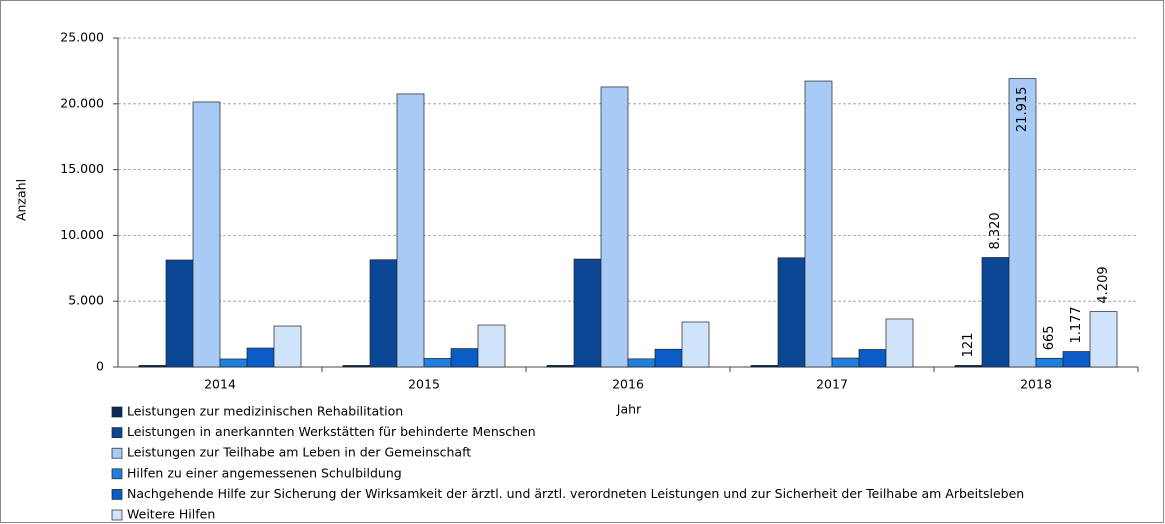 Image resolution: width=1165 pixels, height=524 pixels. What do you see at coordinates (100, 366) in the screenshot?
I see `y-tick-label: 0` at bounding box center [100, 366].